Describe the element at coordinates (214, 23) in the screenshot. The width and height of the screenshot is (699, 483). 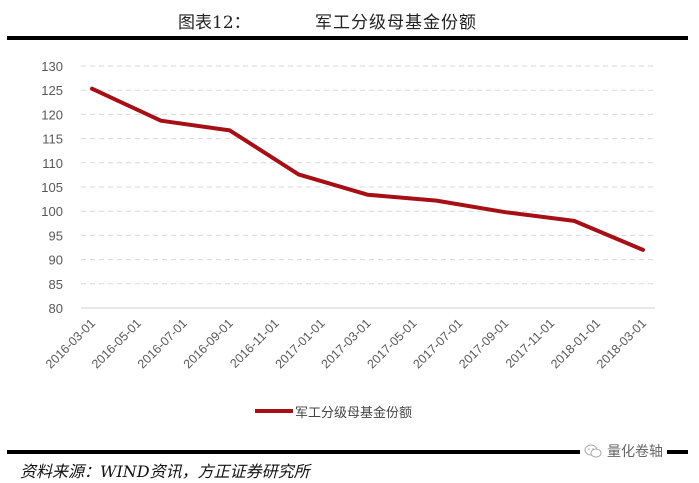
I see `figure-label: 图表12：` at that location.